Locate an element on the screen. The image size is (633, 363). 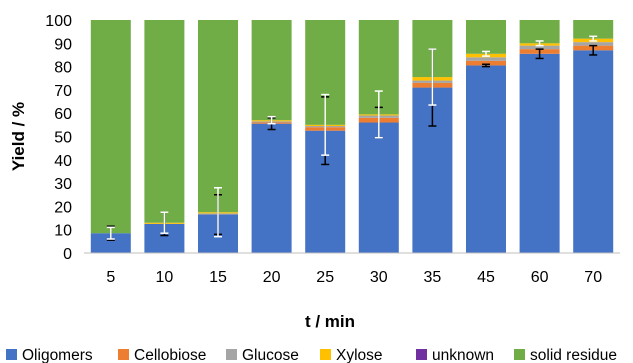
x-tick-label: 35 is located at coordinates (433, 277).